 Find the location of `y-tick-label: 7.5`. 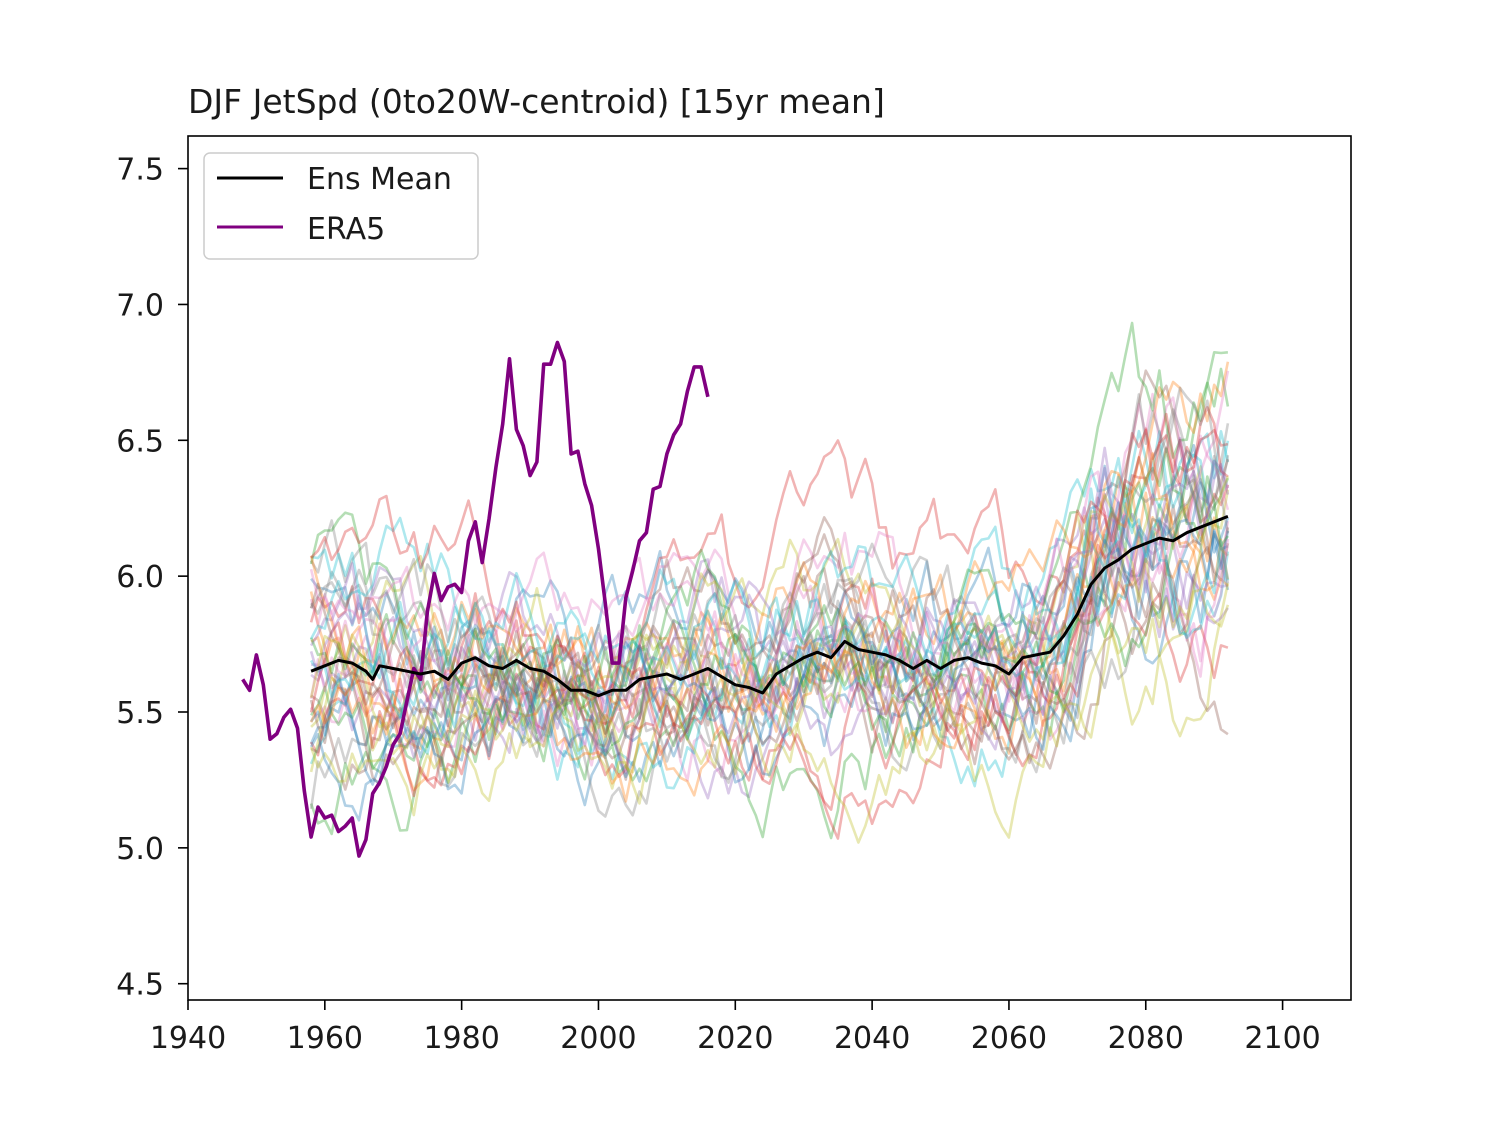

y-tick-label: 7.5 is located at coordinates (140, 170).